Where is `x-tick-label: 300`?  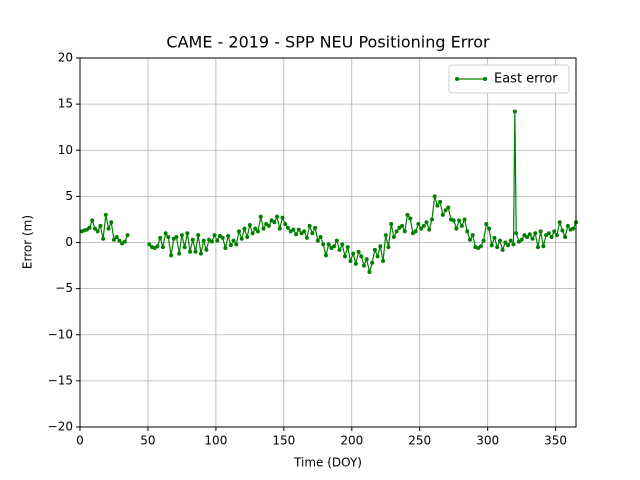
x-tick-label: 300 is located at coordinates (487, 441).